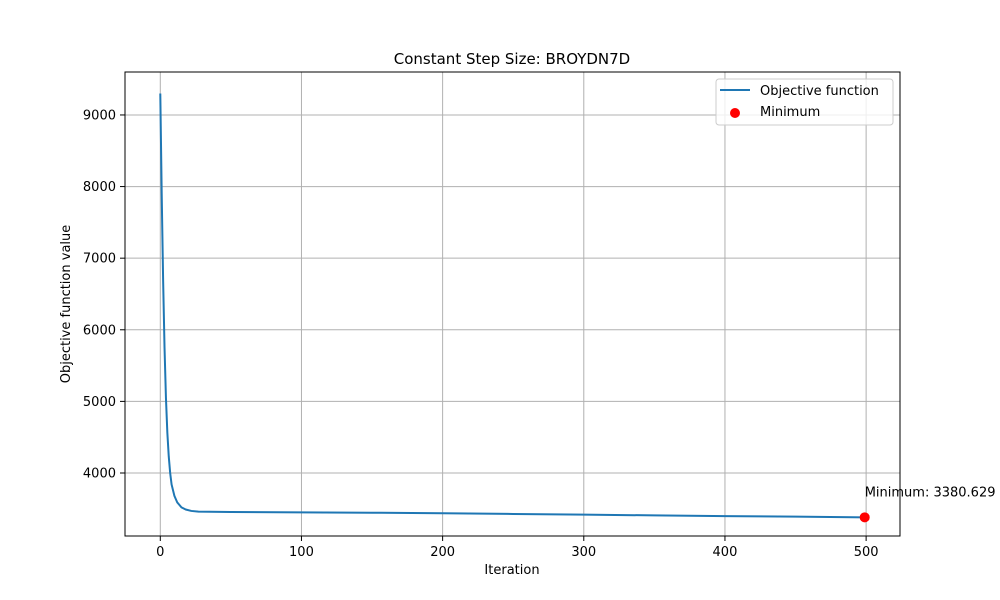  What do you see at coordinates (512, 59) in the screenshot?
I see `chart-title: Constant Step Size: BROYDN7D` at bounding box center [512, 59].